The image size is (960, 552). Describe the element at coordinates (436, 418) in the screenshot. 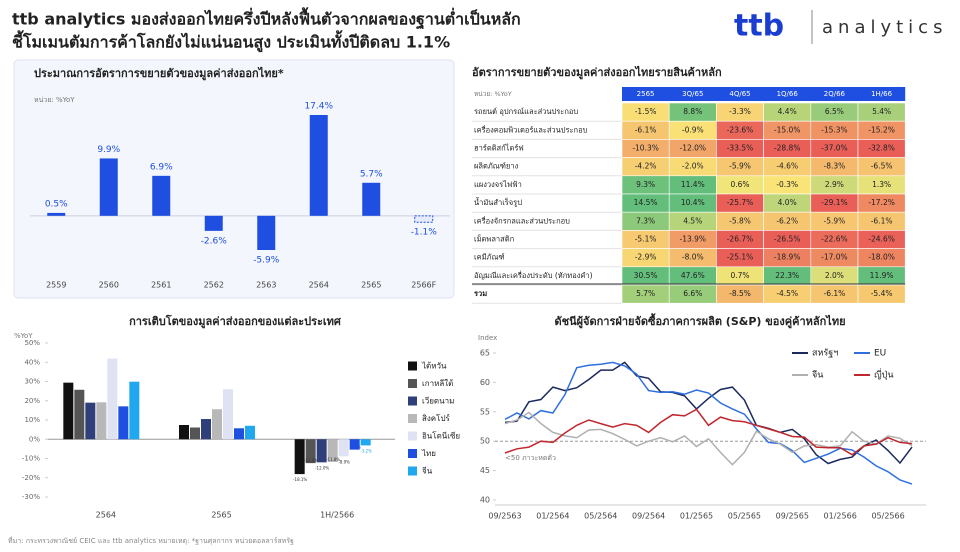

I see `legend-label: สิงคโปร์` at that location.